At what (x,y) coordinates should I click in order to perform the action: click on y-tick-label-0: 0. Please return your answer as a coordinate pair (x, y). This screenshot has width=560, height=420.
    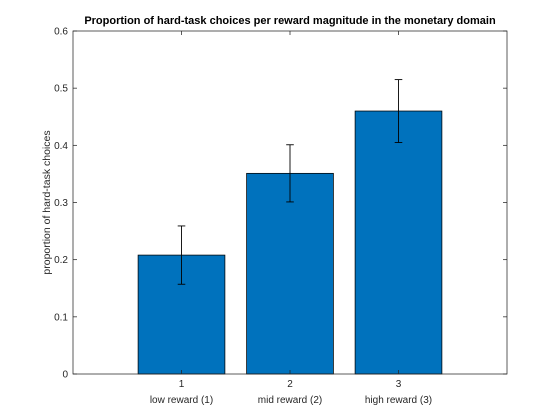
    Looking at the image, I should click on (65, 375).